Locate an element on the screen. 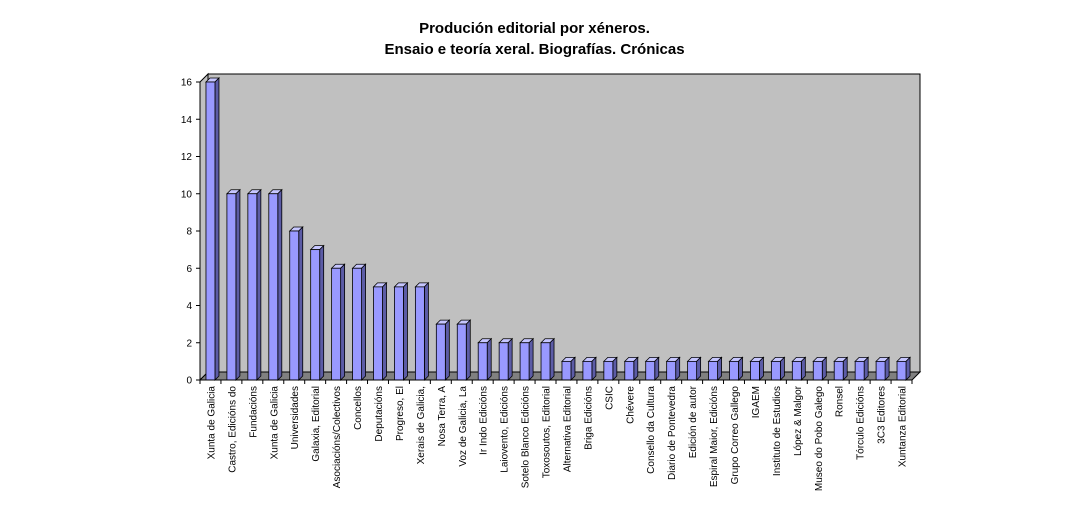  y-tick-label: 10 is located at coordinates (187, 194).